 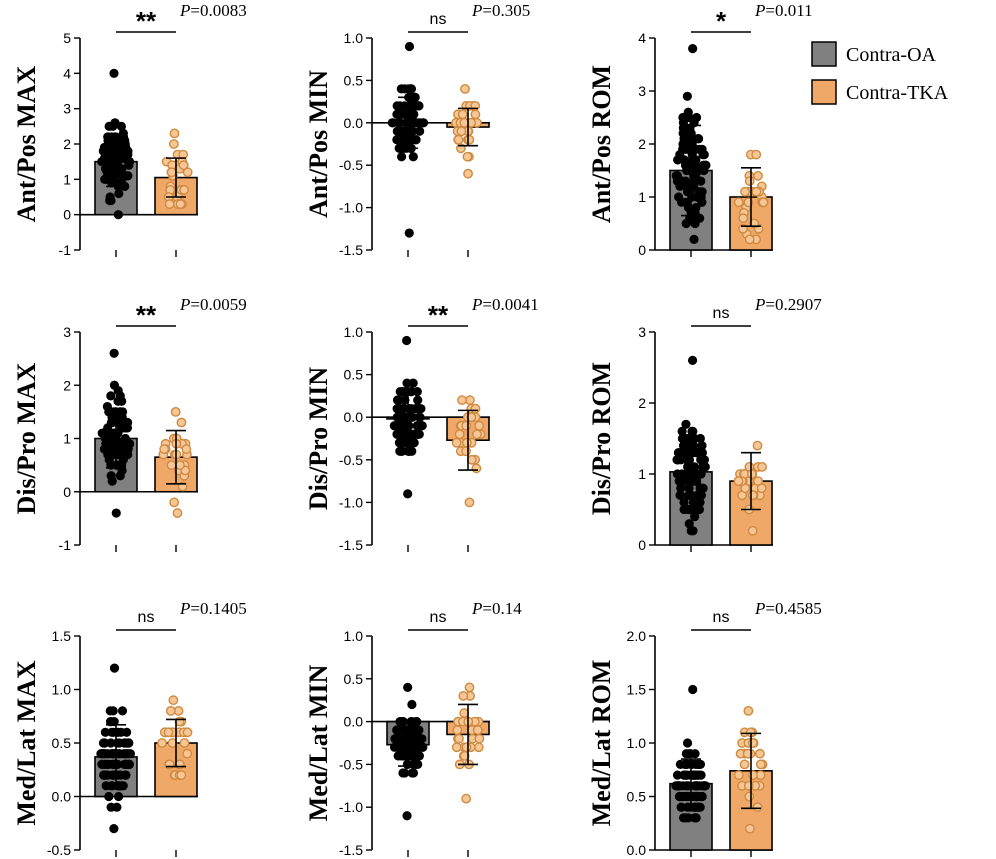 What do you see at coordinates (601, 144) in the screenshot?
I see `y-axis-label: Ant/Pos ROM` at bounding box center [601, 144].